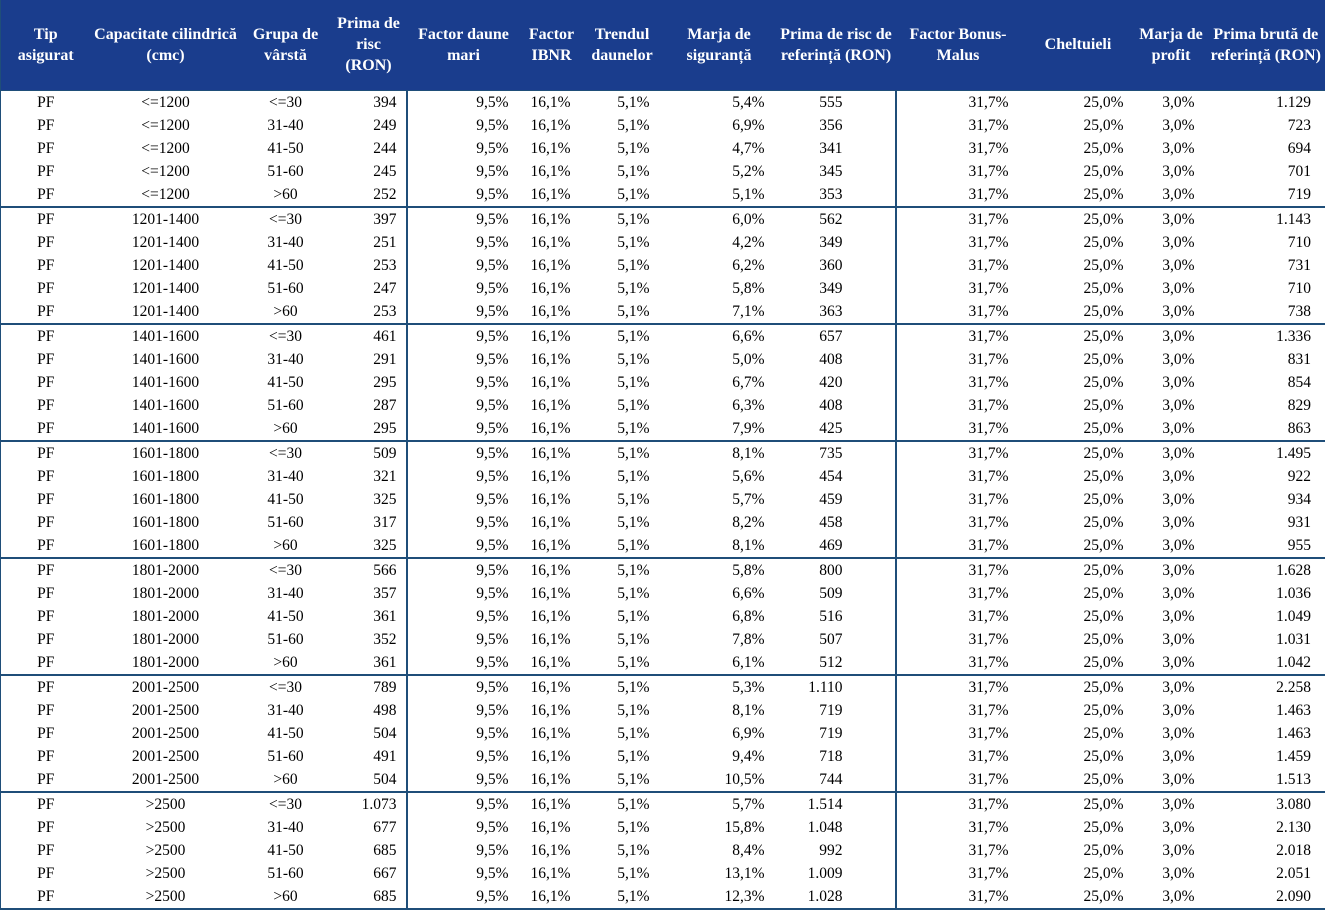 The image size is (1325, 910). What do you see at coordinates (719, 499) in the screenshot?
I see `cell-marja-siguranta: 5,7%` at bounding box center [719, 499].